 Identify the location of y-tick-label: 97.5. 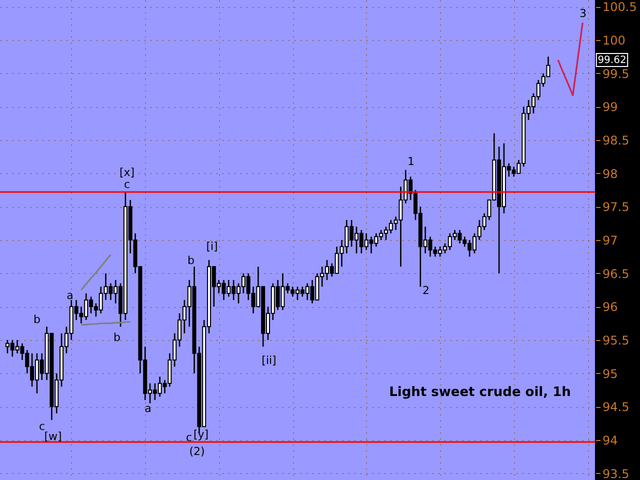
(616, 207).